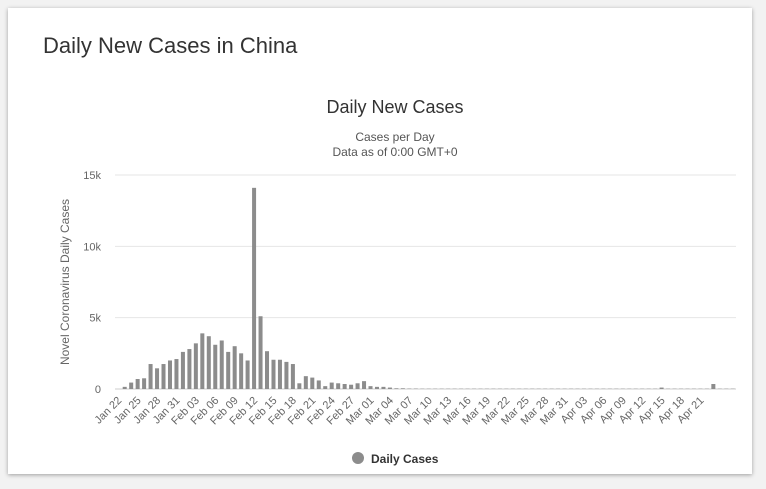 This screenshot has width=766, height=489. What do you see at coordinates (170, 45) in the screenshot?
I see `page-title: Daily New Cases in China` at bounding box center [170, 45].